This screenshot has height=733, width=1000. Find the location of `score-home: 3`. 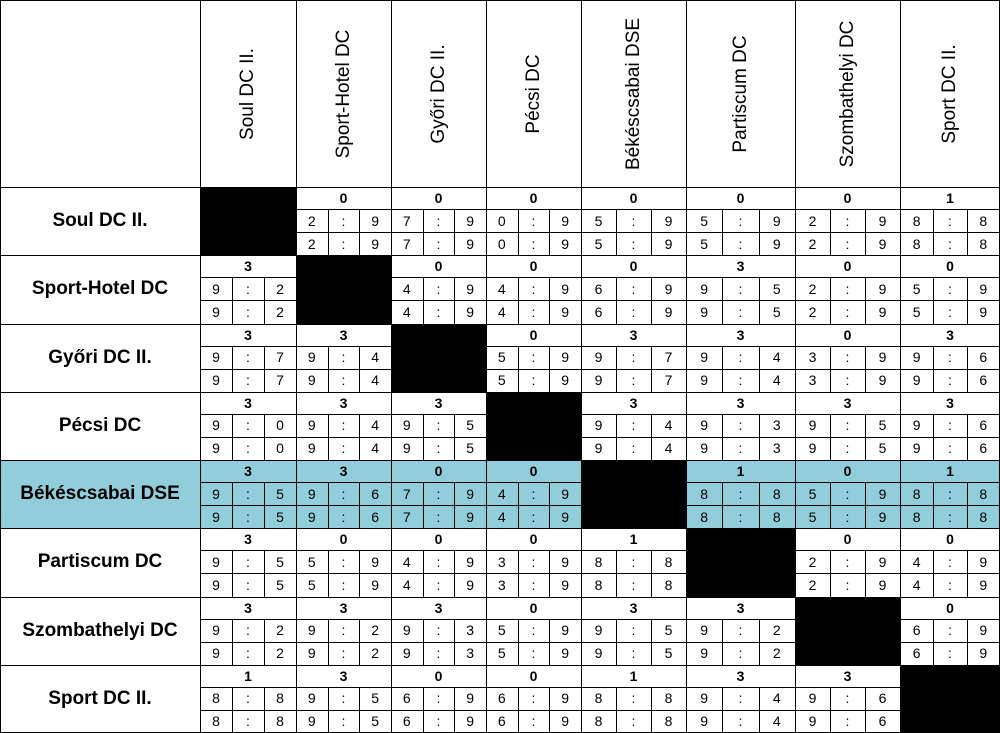

score-home: 3 is located at coordinates (812, 357).